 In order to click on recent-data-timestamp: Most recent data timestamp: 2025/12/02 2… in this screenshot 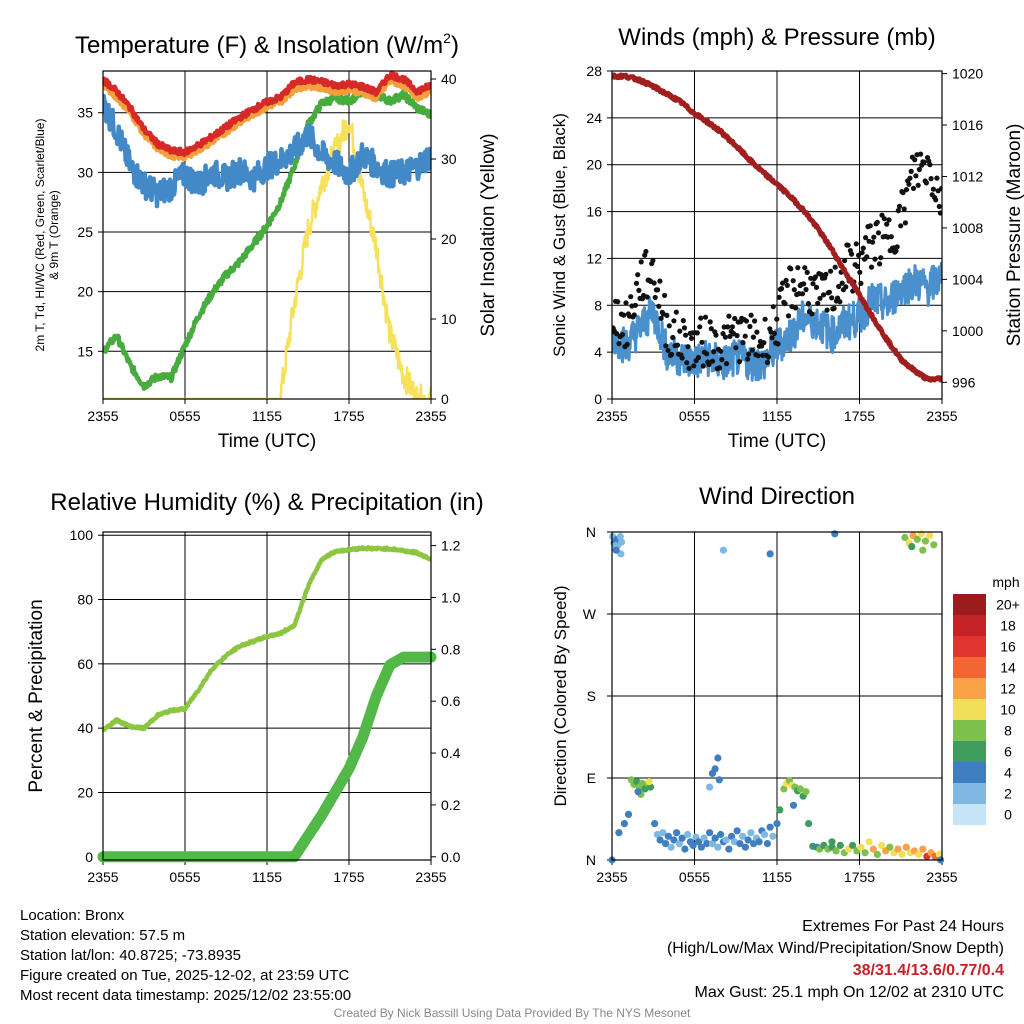, I will do `click(186, 995)`.